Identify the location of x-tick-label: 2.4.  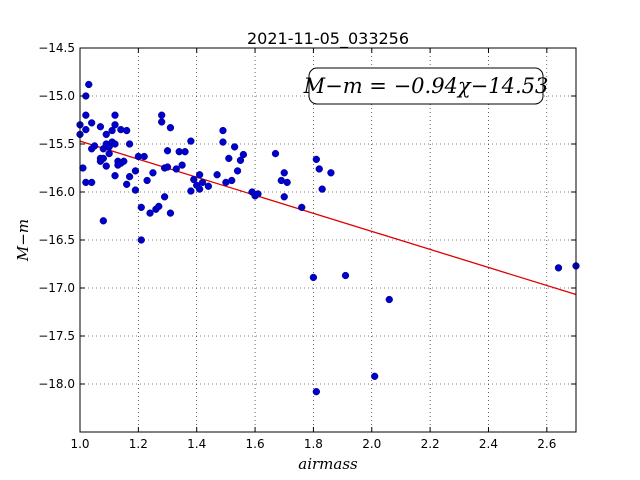
(488, 444).